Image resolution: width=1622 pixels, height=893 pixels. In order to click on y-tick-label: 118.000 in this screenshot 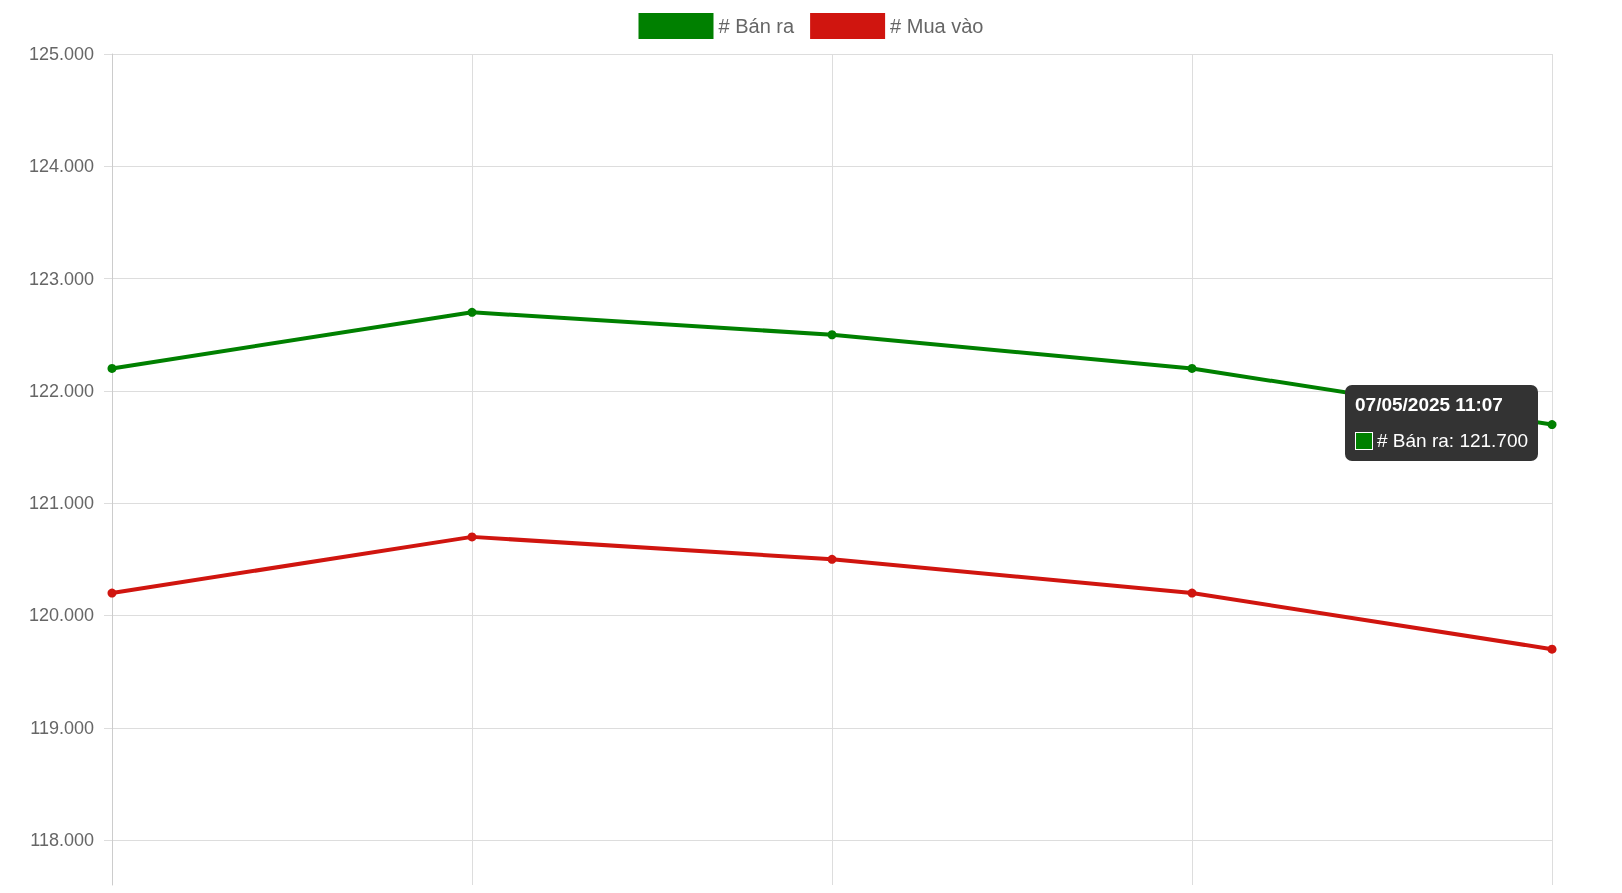, I will do `click(62, 840)`.